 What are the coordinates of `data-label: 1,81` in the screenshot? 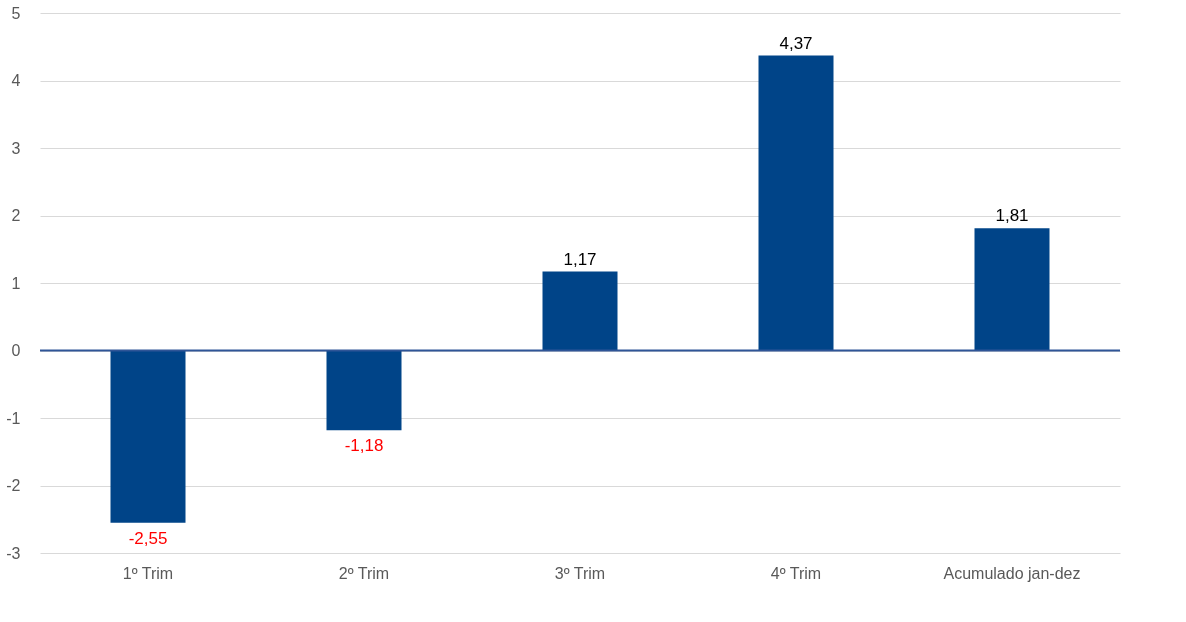 It's located at (1012, 216).